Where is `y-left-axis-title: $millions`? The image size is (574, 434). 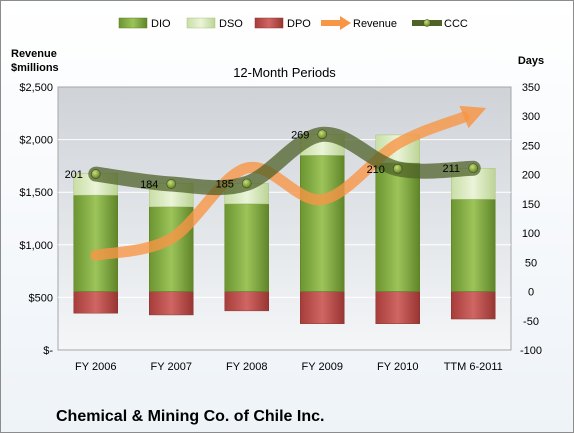
y-left-axis-title: $millions is located at coordinates (35, 68).